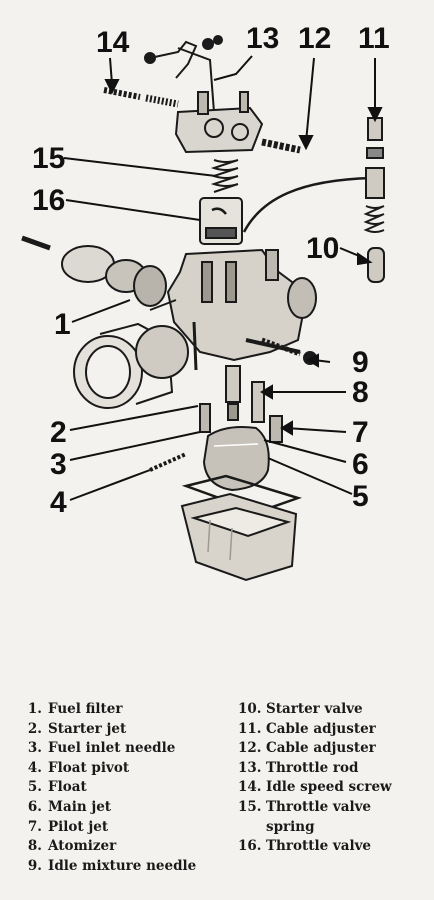 The height and width of the screenshot is (900, 434). What do you see at coordinates (250, 767) in the screenshot?
I see `legend-number: 13.` at bounding box center [250, 767].